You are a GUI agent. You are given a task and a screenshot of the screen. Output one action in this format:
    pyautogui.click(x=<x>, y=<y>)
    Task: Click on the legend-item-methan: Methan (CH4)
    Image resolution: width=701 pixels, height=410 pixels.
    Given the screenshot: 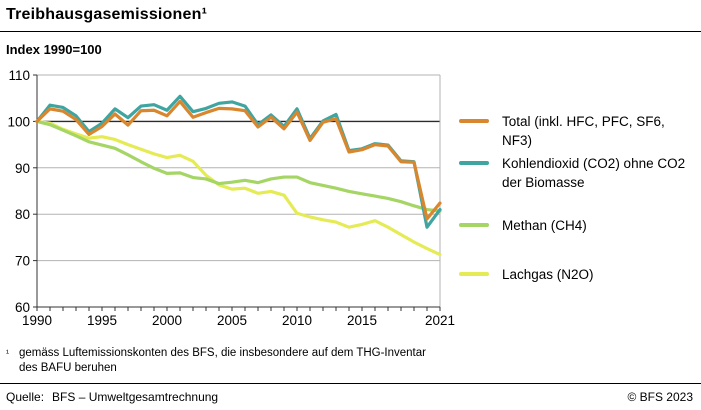 What is the action you would take?
    pyautogui.click(x=580, y=225)
    